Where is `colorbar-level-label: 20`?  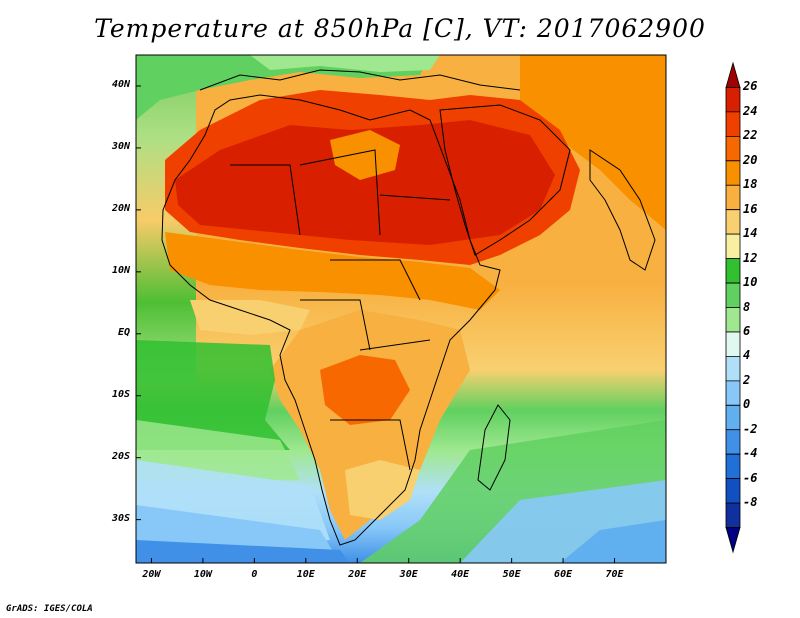 colorbar-level-label: 20 is located at coordinates (750, 159).